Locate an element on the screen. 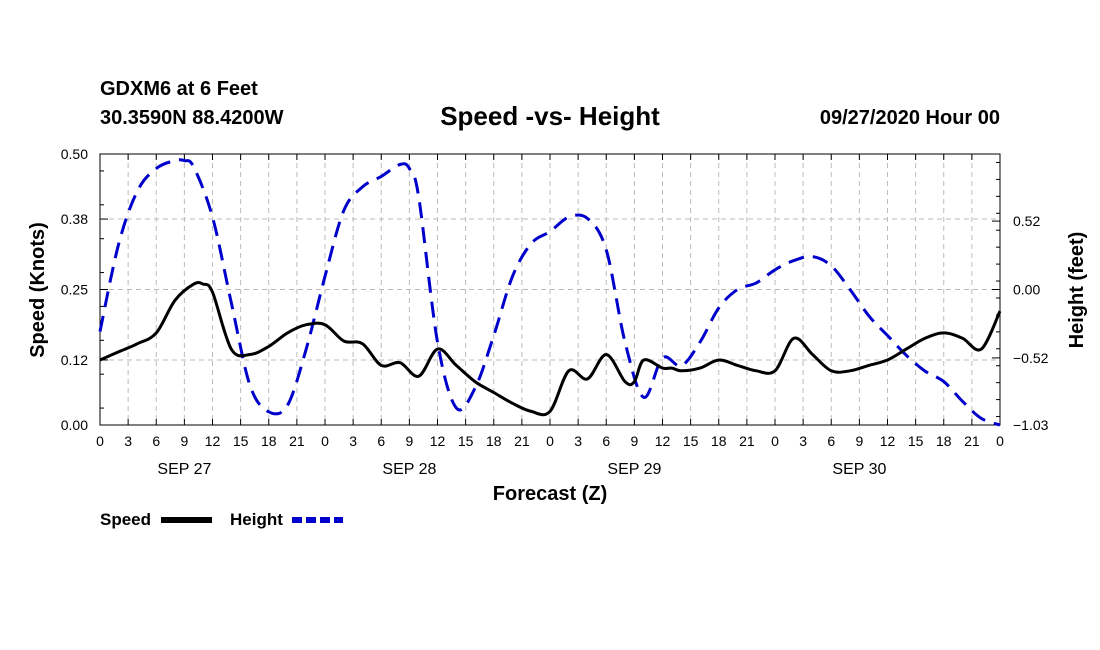 This screenshot has height=650, width=1100. coords-label: 30.3590N 88.4200W is located at coordinates (192, 118).